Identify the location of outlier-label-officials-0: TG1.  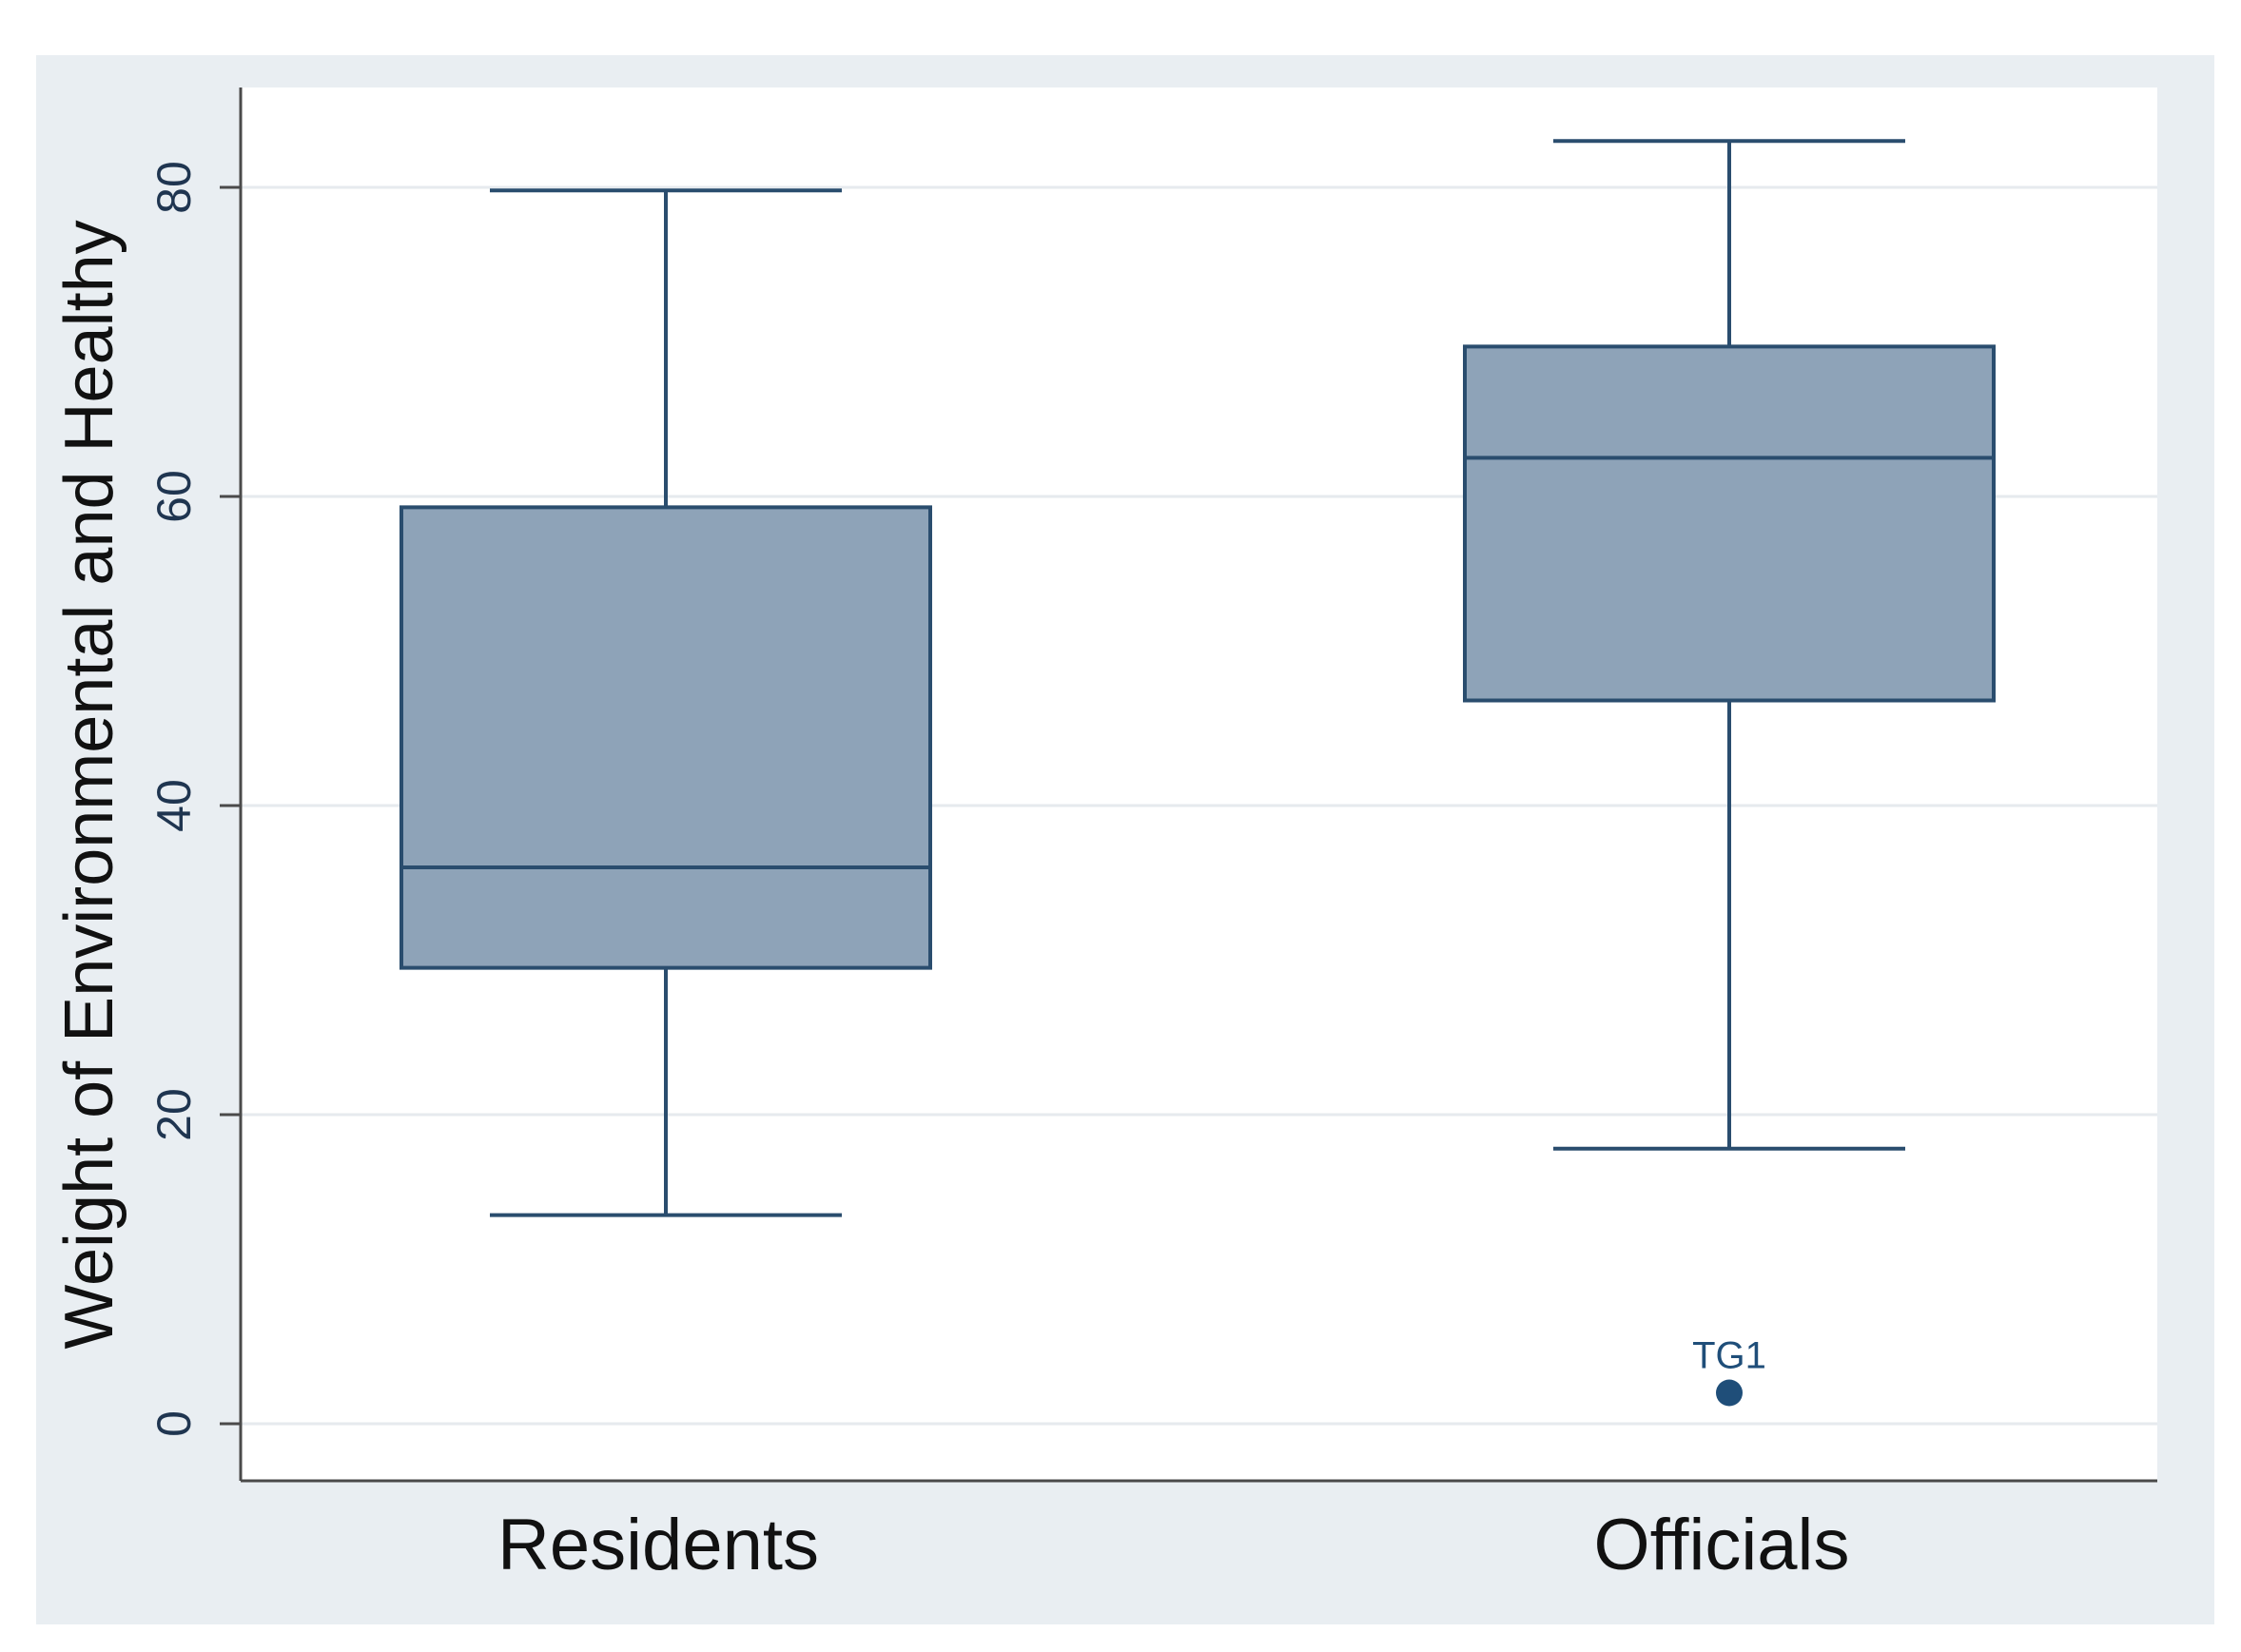
(1729, 1356).